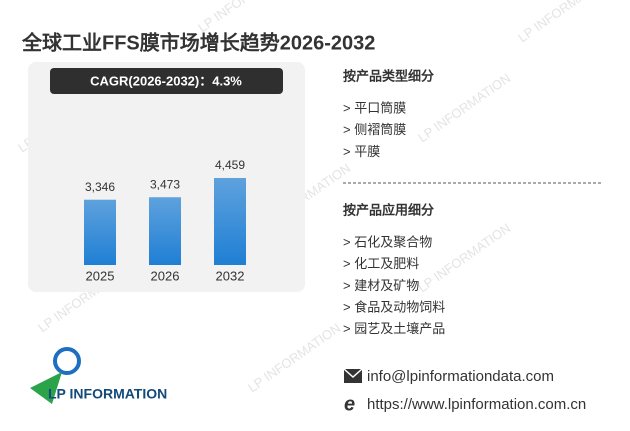 This screenshot has height=431, width=630. I want to click on x-tick-label: 2026, so click(165, 275).